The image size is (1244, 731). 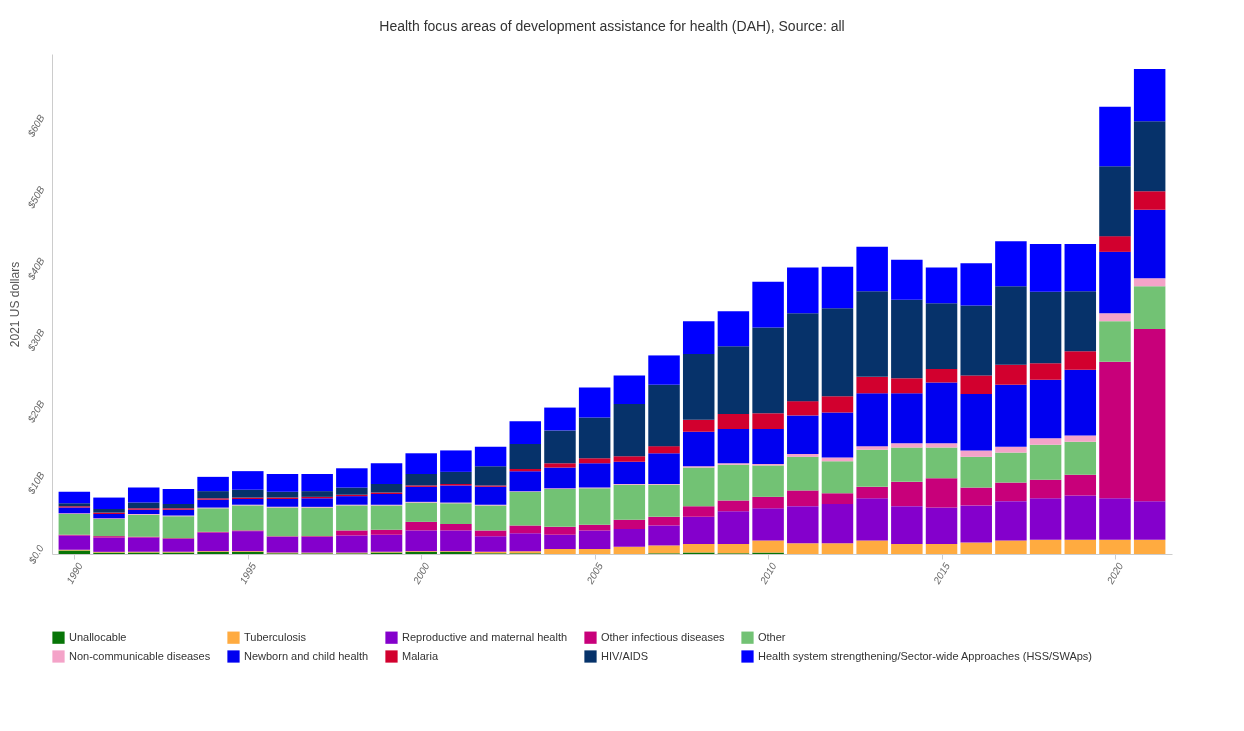 What do you see at coordinates (772, 636) in the screenshot?
I see `legend-label: Other` at bounding box center [772, 636].